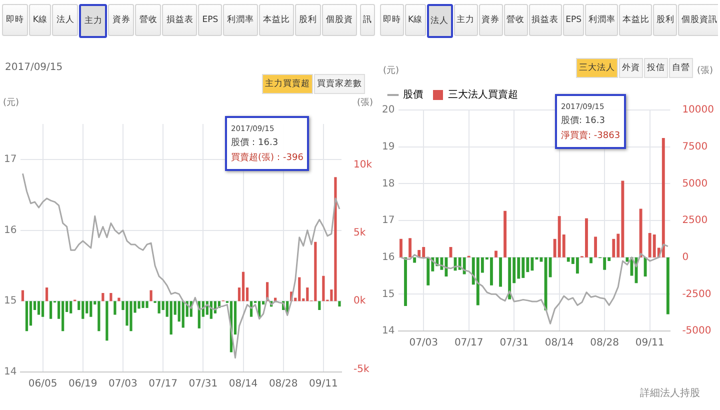  I want to click on text: 即時, so click(15, 20).